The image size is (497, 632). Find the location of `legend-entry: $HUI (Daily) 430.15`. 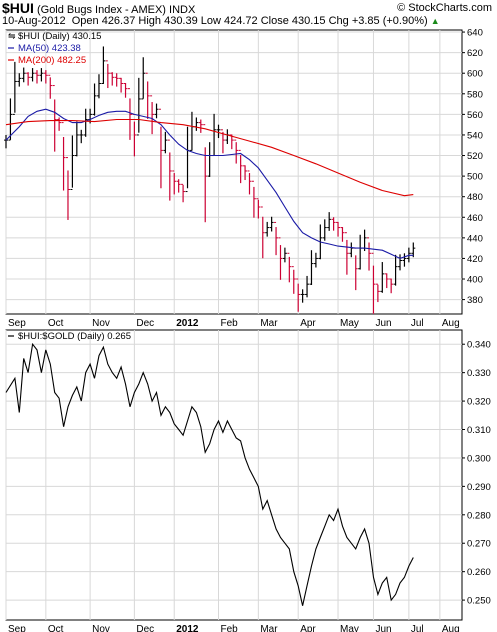

legend-entry: $HUI (Daily) 430.15 is located at coordinates (59, 36).